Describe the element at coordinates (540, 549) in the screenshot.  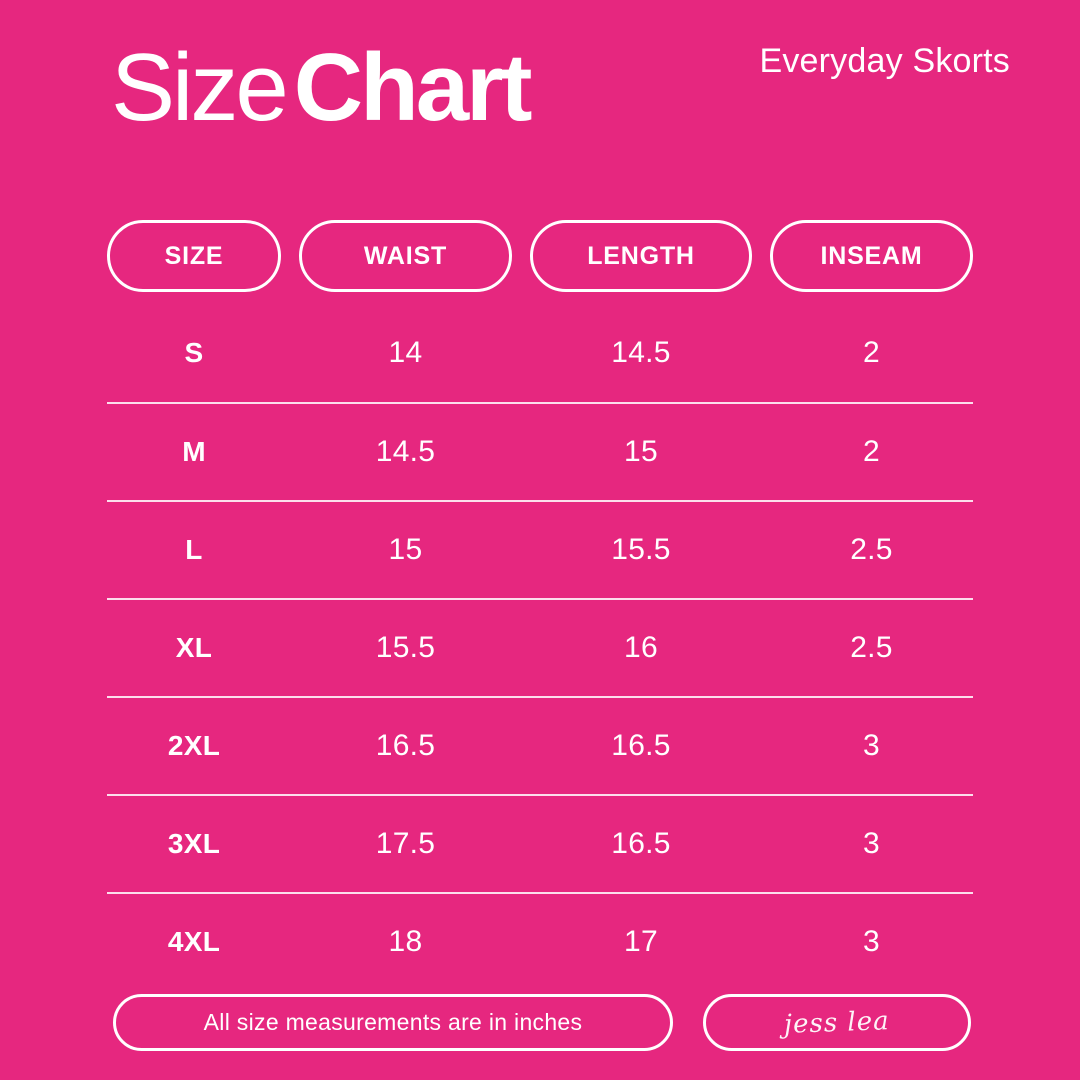
I see `table-row-l: L 15 15.5 2.5` at that location.